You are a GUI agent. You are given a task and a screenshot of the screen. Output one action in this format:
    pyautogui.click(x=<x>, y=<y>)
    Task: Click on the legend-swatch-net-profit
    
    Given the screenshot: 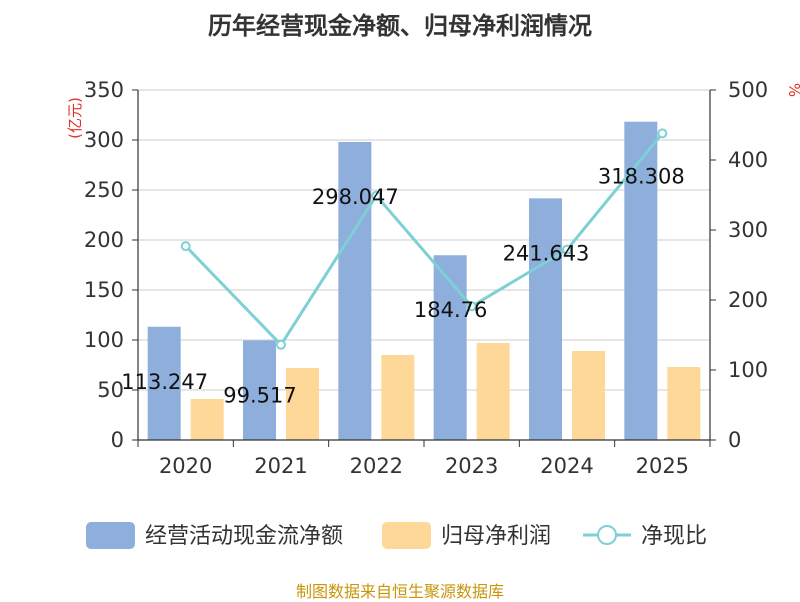 What is the action you would take?
    pyautogui.click(x=406, y=535)
    